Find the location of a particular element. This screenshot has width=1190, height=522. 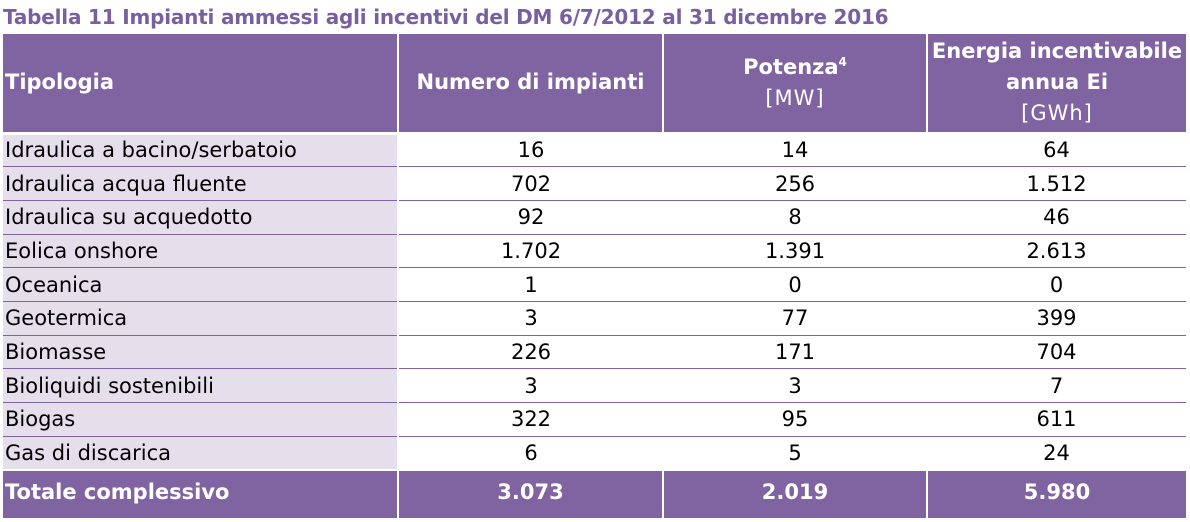

cell-potenza: 95 is located at coordinates (795, 419).